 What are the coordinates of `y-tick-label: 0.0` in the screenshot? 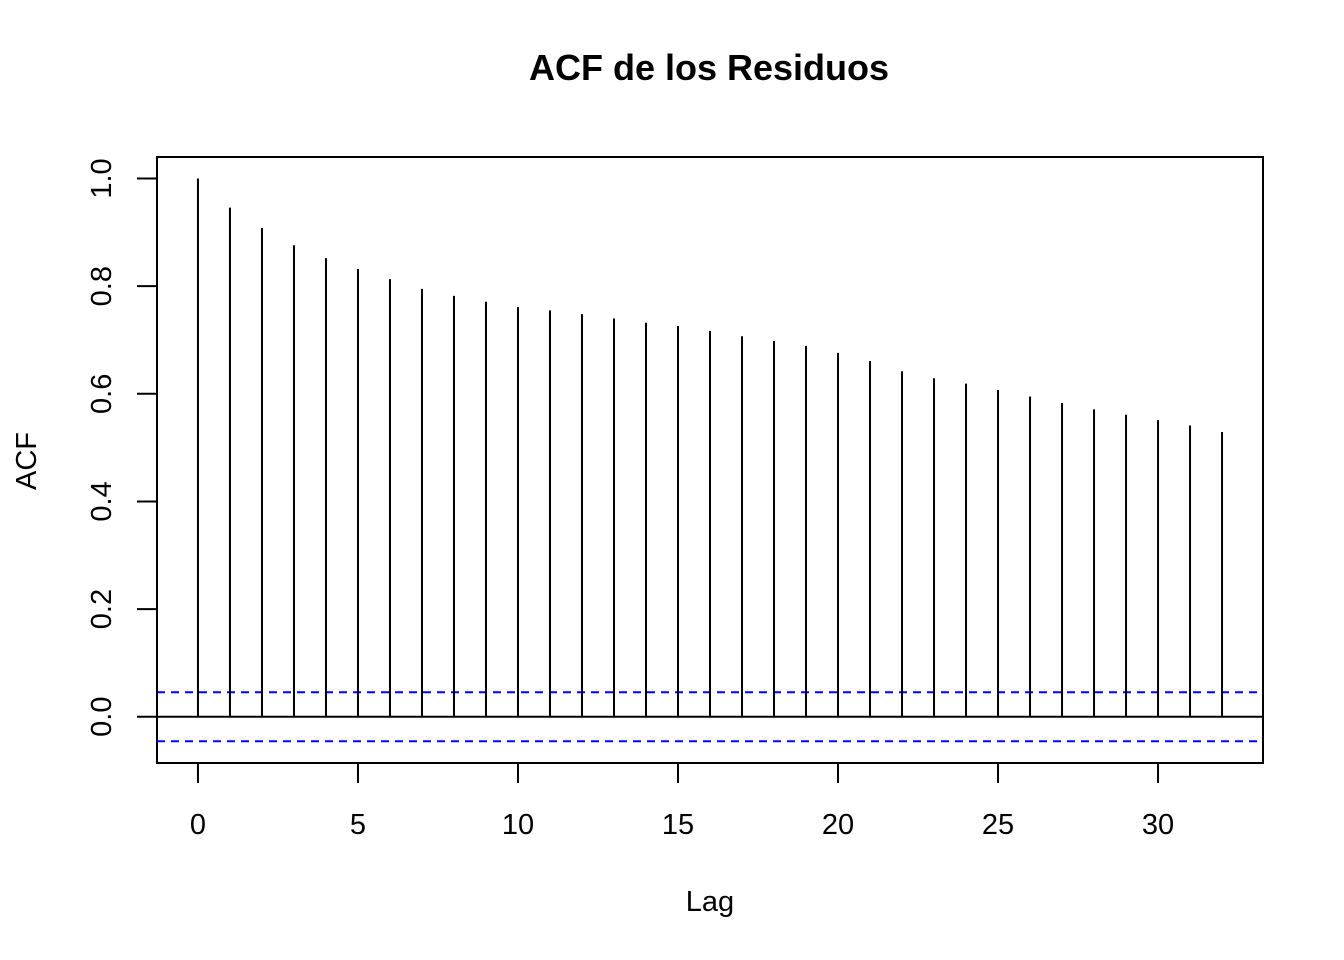 It's located at (102, 717).